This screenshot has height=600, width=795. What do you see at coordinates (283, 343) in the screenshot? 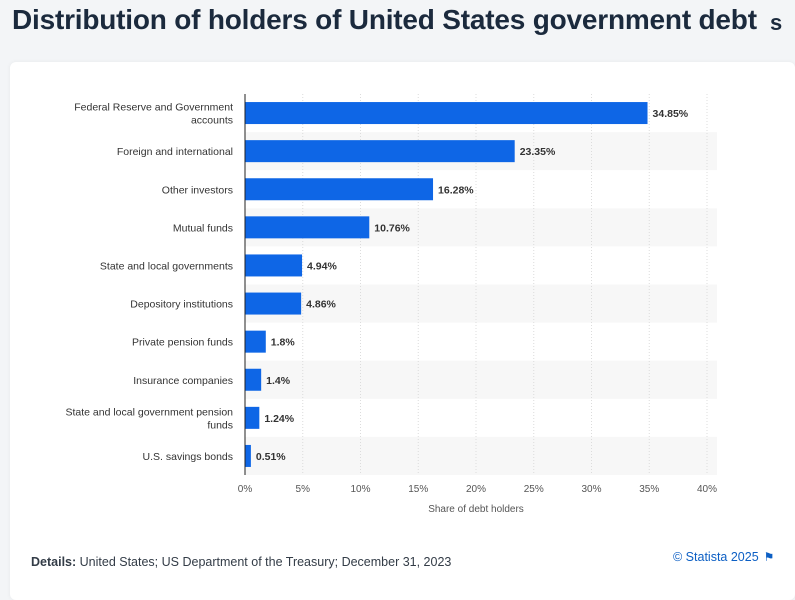
I see `value-label: 1.8%` at bounding box center [283, 343].